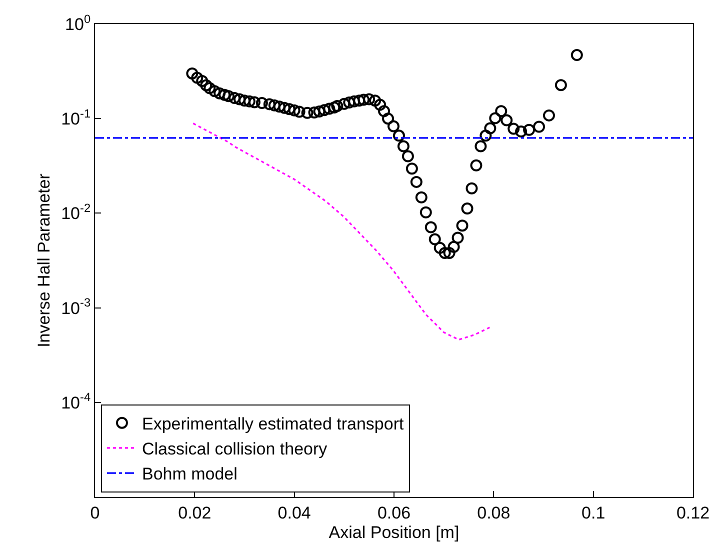 Image resolution: width=722 pixels, height=555 pixels. I want to click on legend-label: Experimentally estimated transport, so click(273, 424).